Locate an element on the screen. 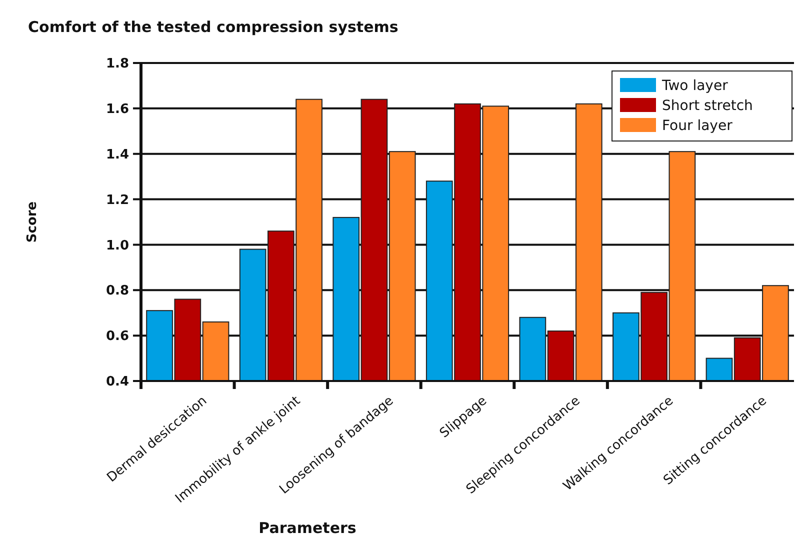  y-axis-title: Score is located at coordinates (32, 222).